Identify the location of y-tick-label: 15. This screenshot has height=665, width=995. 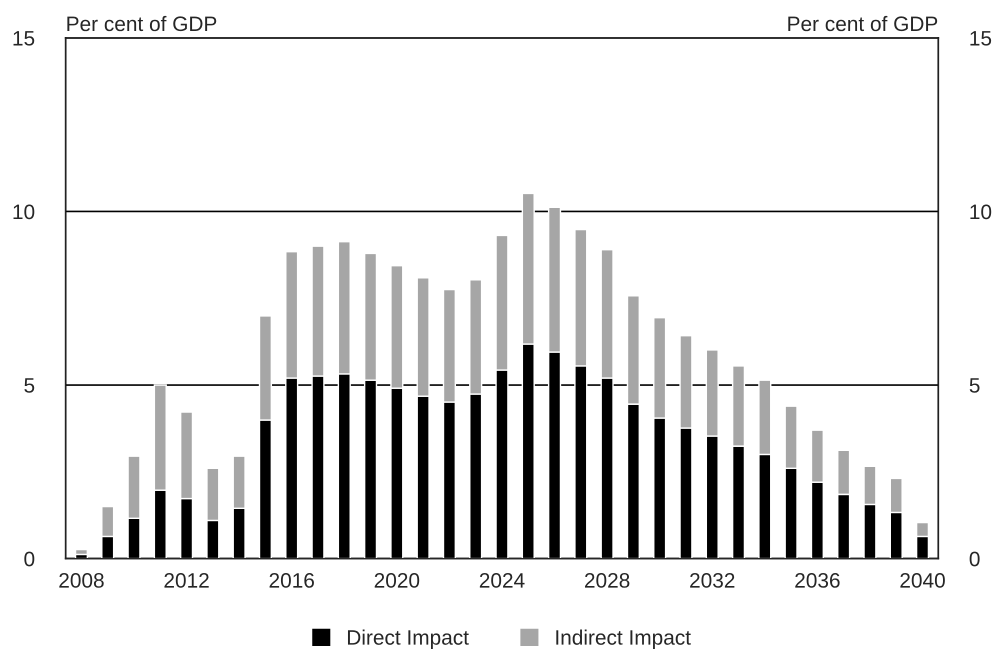
(24, 38).